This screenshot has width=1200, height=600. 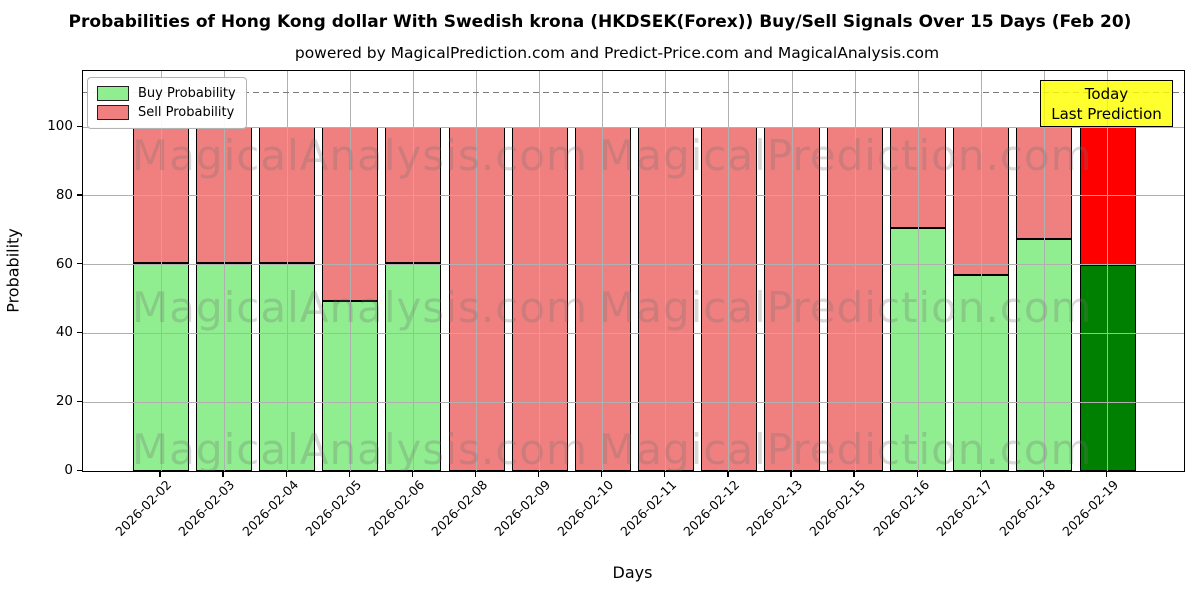 What do you see at coordinates (1090, 508) in the screenshot?
I see `x-tick-label: 2026-02-19` at bounding box center [1090, 508].